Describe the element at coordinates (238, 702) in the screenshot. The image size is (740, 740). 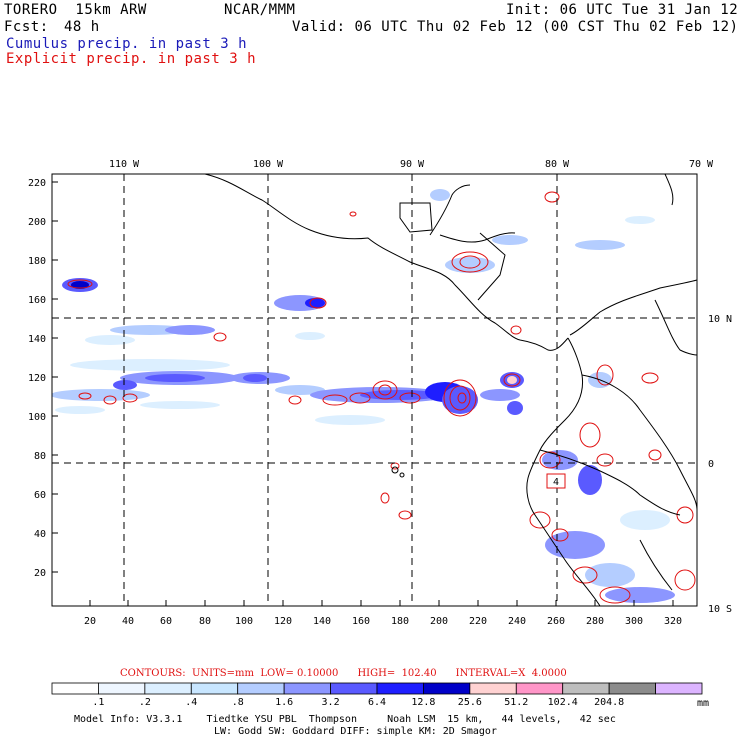
I see `colorbar-value-label: .8` at that location.